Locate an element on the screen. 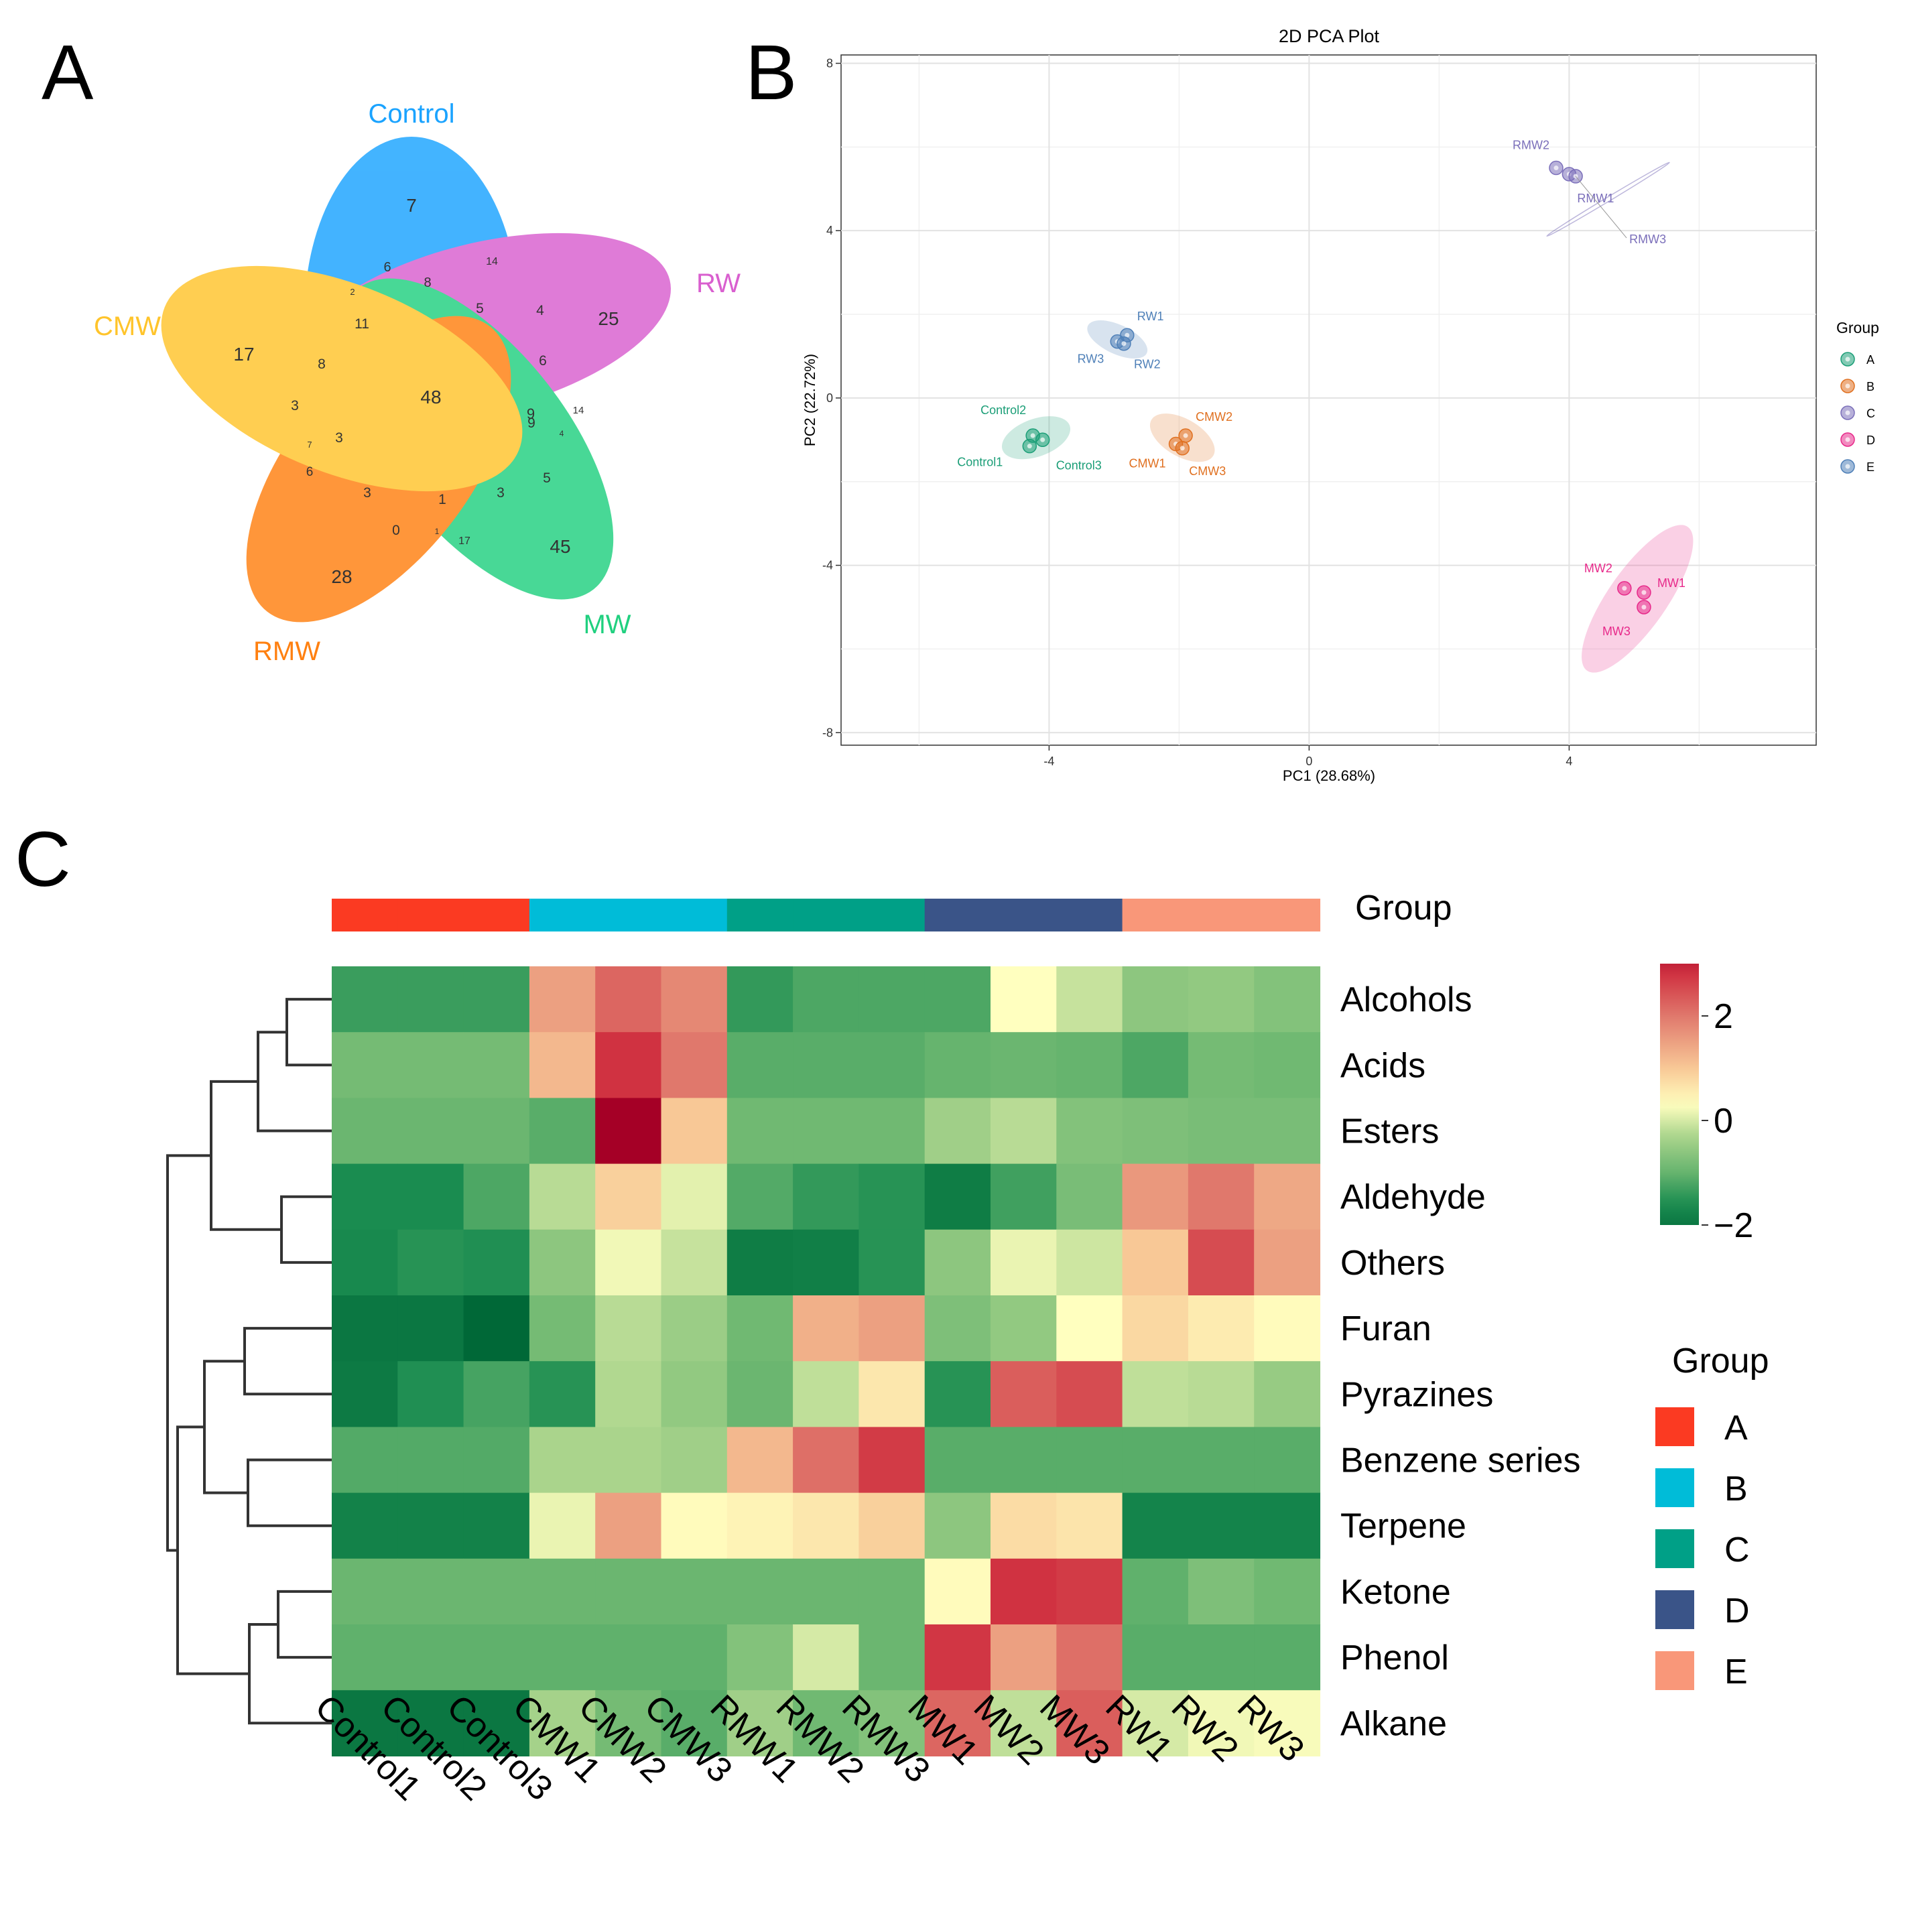  heatmap-row-label: Benzene series is located at coordinates (1460, 1460).